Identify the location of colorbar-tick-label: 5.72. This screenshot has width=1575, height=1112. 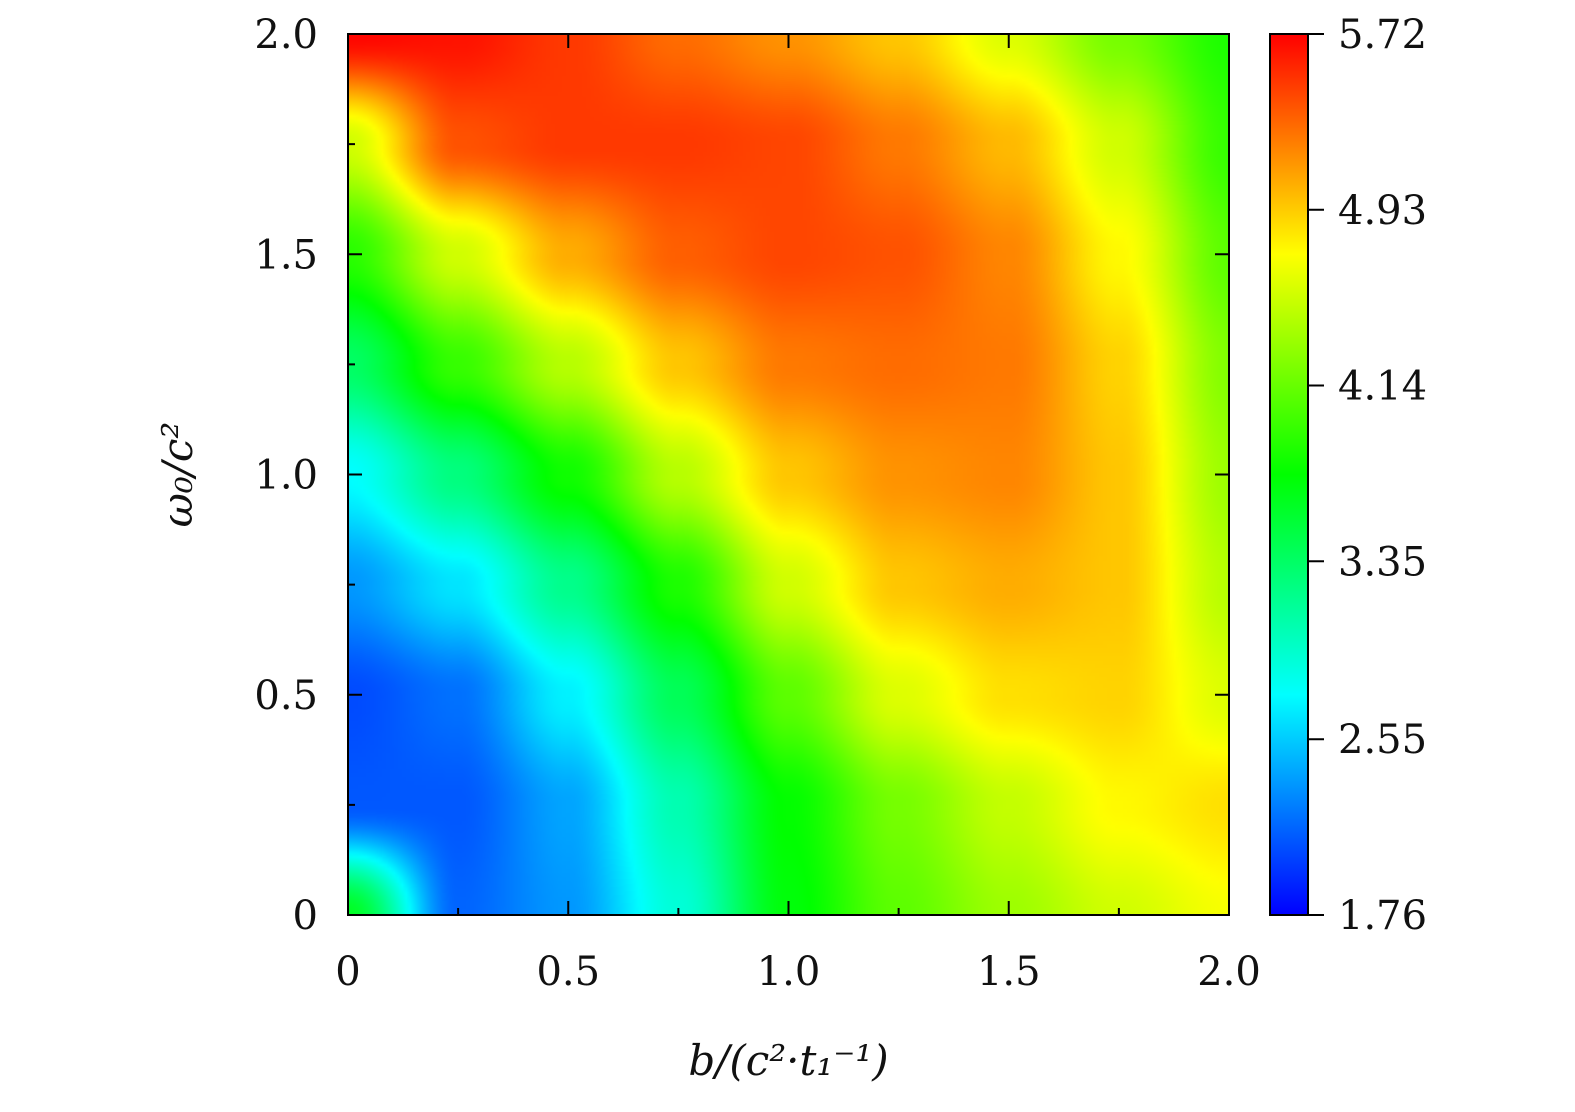
(1382, 35).